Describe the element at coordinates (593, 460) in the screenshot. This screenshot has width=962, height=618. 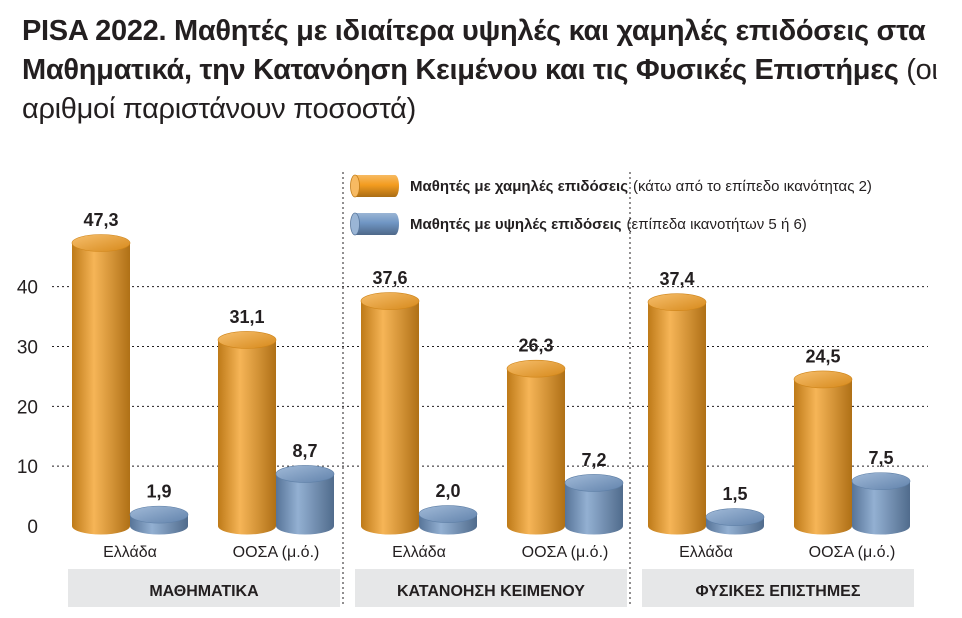
I see `data-label: 7,2` at that location.